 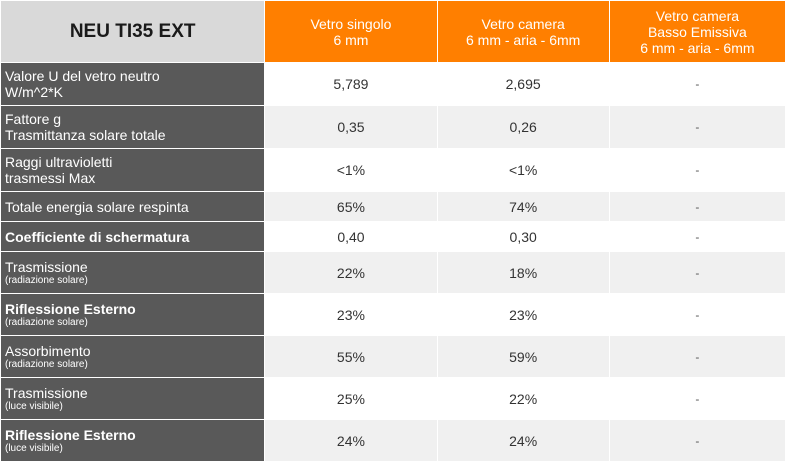 I want to click on value-cell: 65%, so click(x=351, y=206).